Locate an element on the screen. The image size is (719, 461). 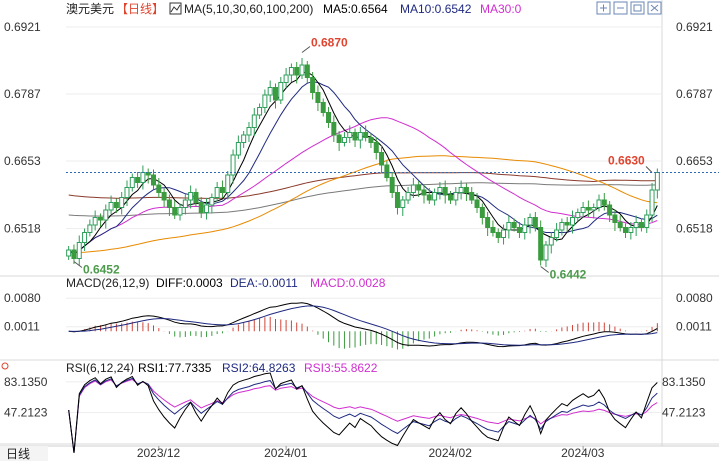
rsi3-value: RSI3:55.8622 is located at coordinates (341, 368).